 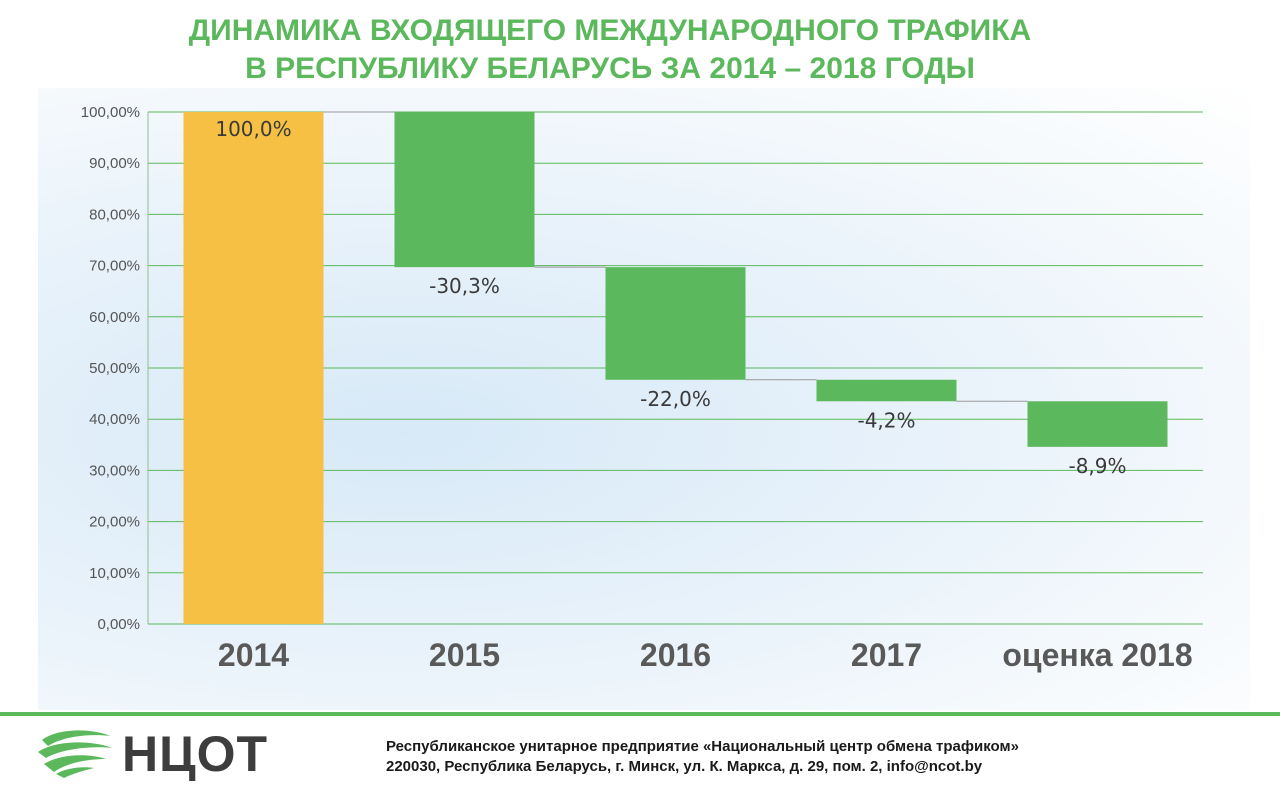 I want to click on y-tick-label: 10,00%, so click(x=114, y=573).